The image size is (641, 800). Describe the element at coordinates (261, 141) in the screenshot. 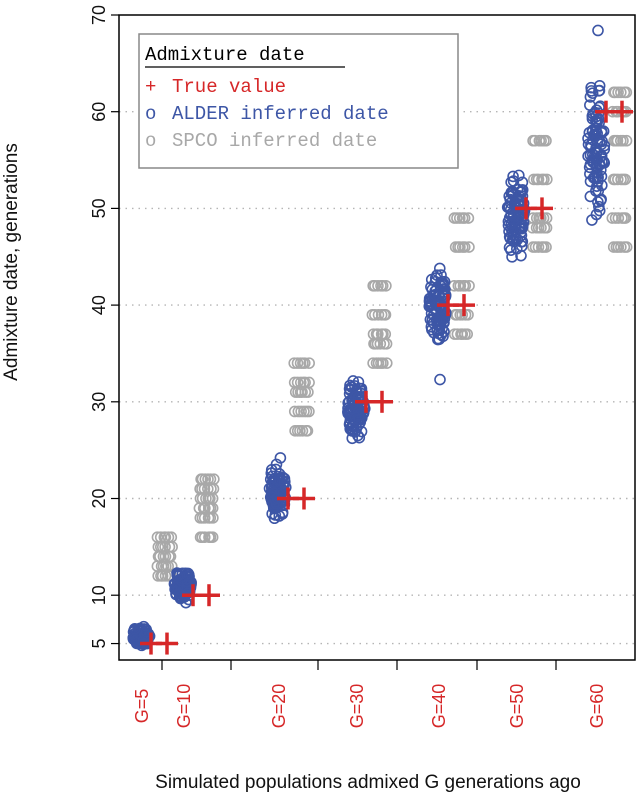

I see `legend-entry-spco: o SPCO inferred date` at that location.